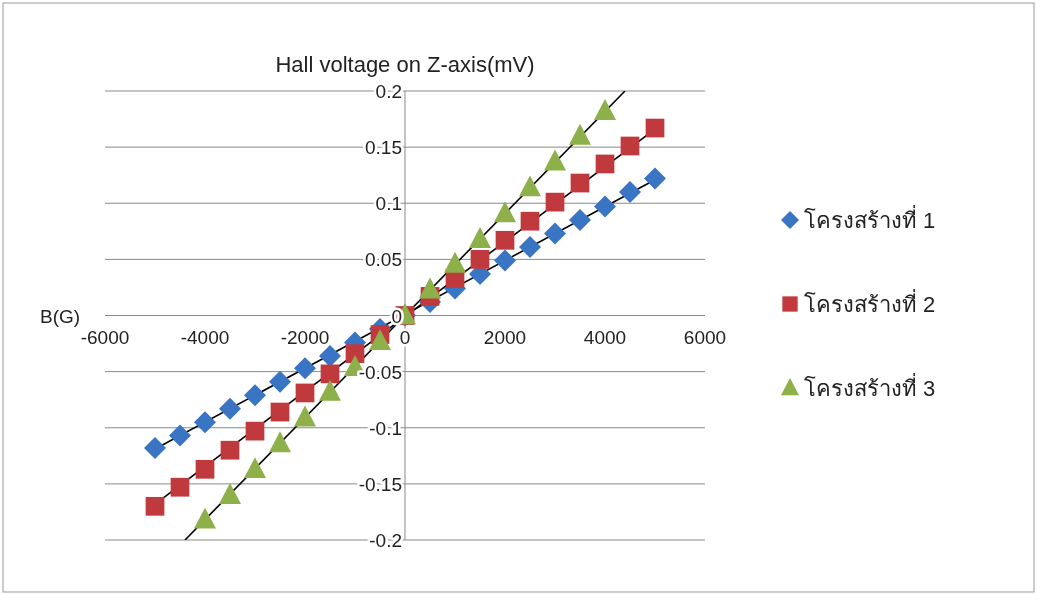  What do you see at coordinates (388, 204) in the screenshot?
I see `y-tick-label: 0.1` at bounding box center [388, 204].